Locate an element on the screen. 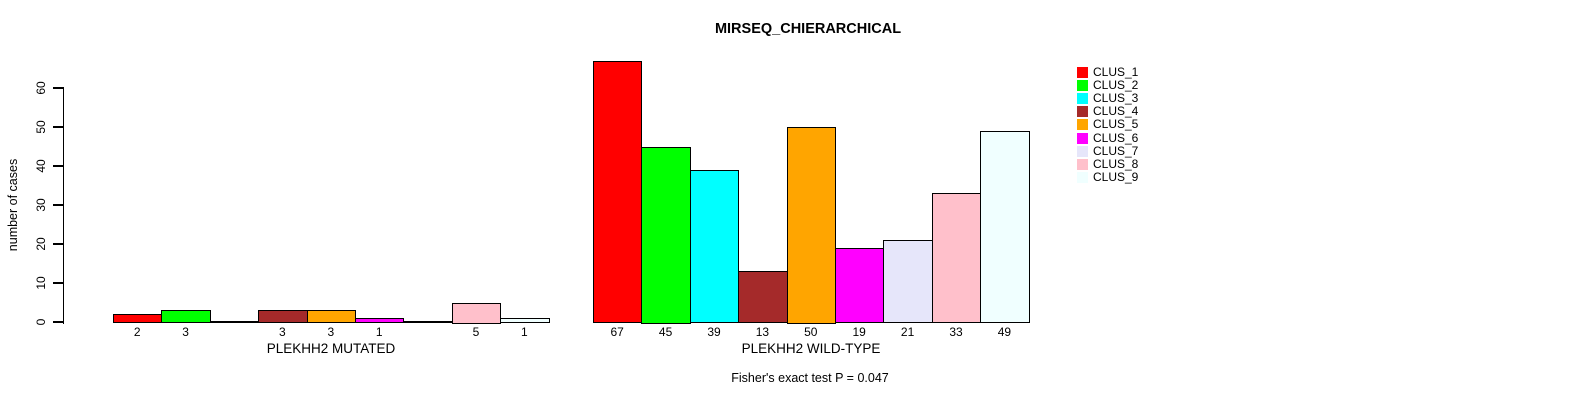  legend-row: CLUS_1 is located at coordinates (1107, 72).